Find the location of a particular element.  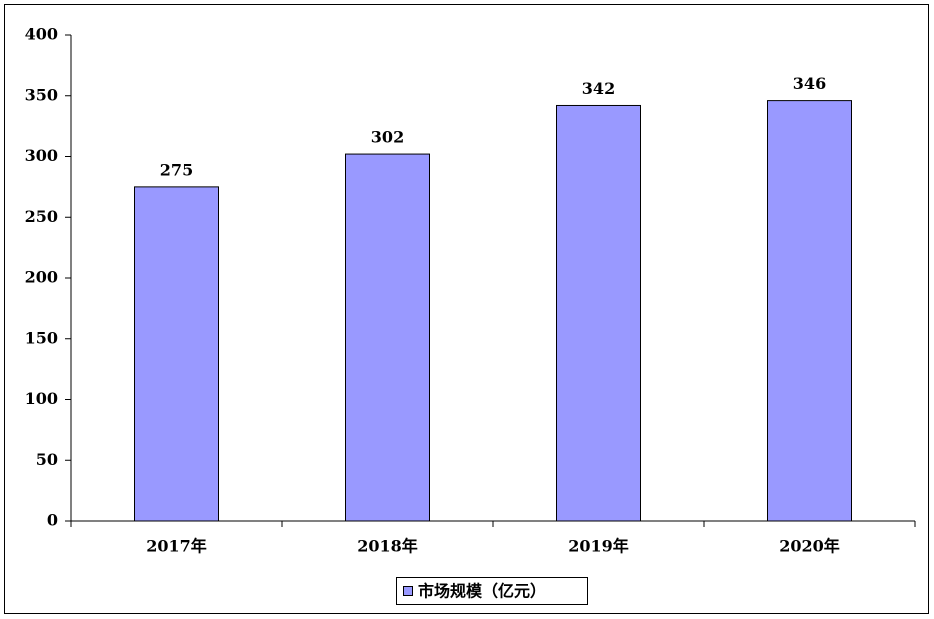

x-tick-label: 2020年 is located at coordinates (809, 546).